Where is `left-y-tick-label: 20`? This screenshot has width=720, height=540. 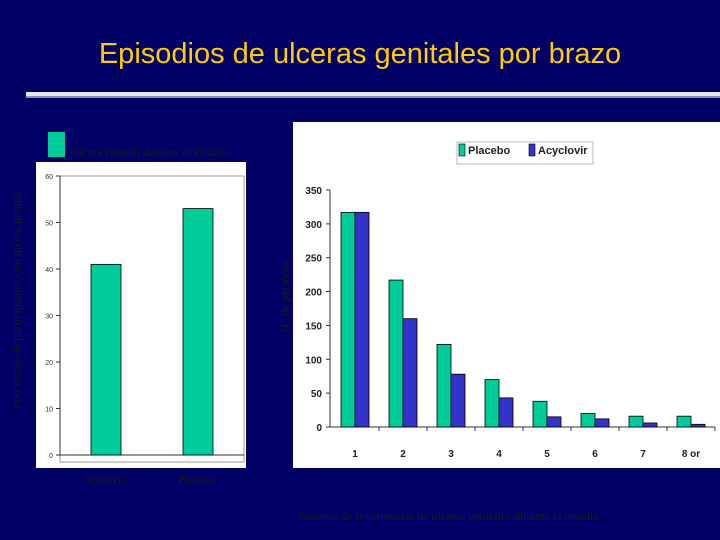
left-y-tick-label: 20 is located at coordinates (49, 363).